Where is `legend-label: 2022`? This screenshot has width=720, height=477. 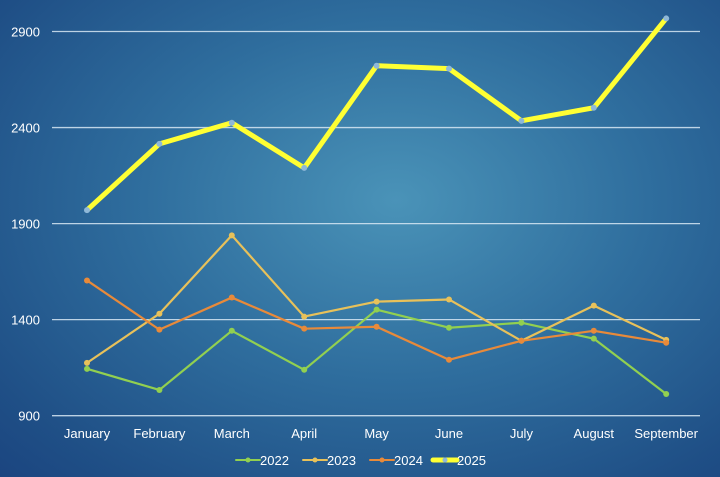 legend-label: 2022 is located at coordinates (274, 460).